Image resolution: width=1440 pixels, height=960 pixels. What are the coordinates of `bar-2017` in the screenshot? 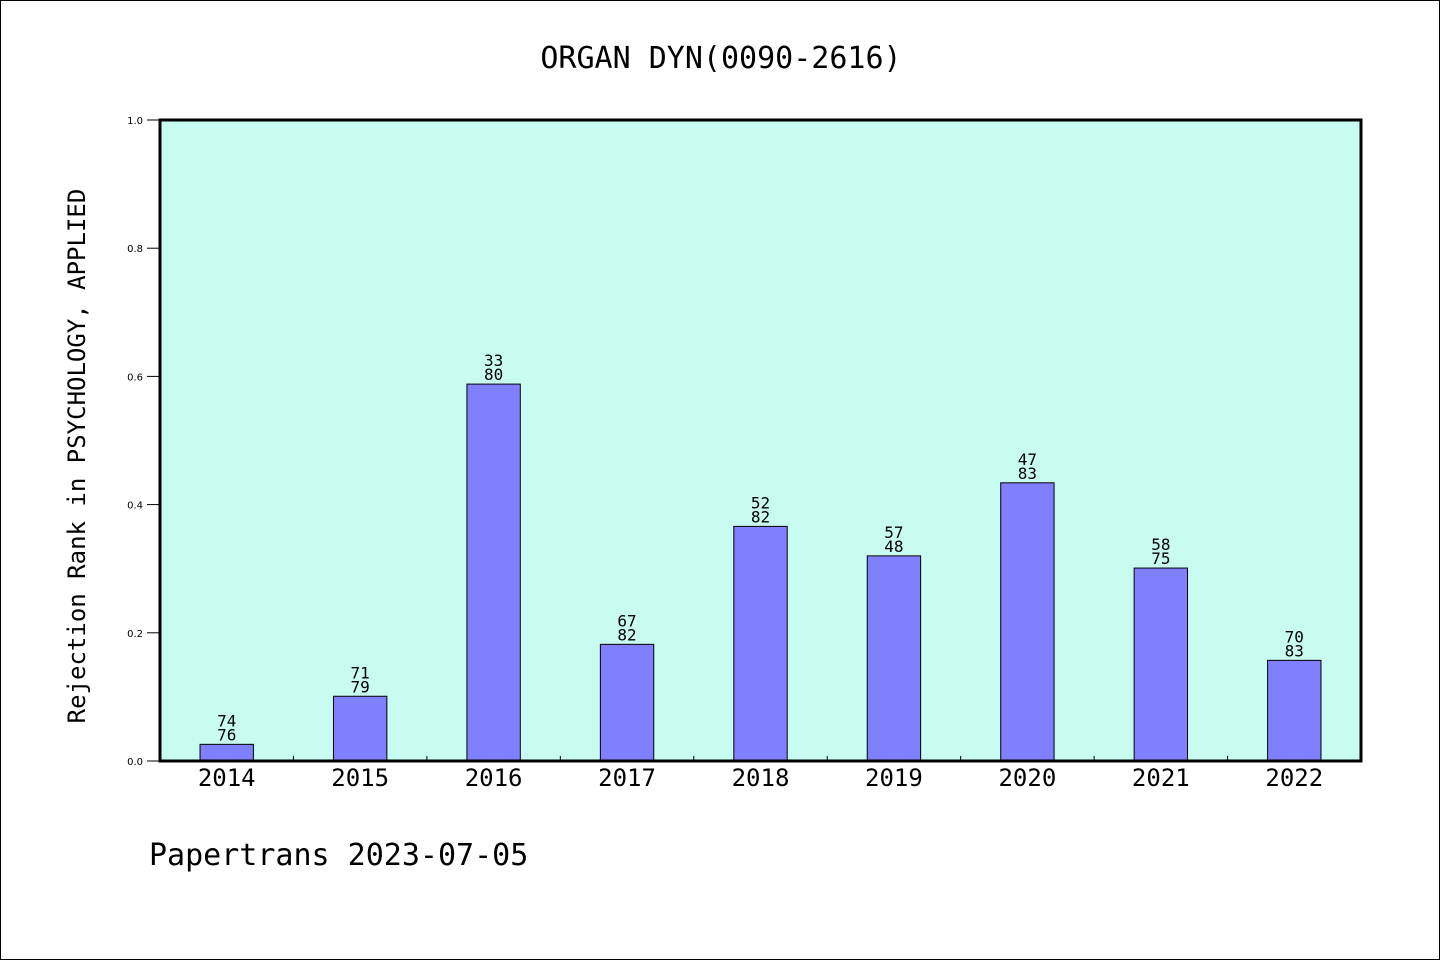 It's located at (627, 702).